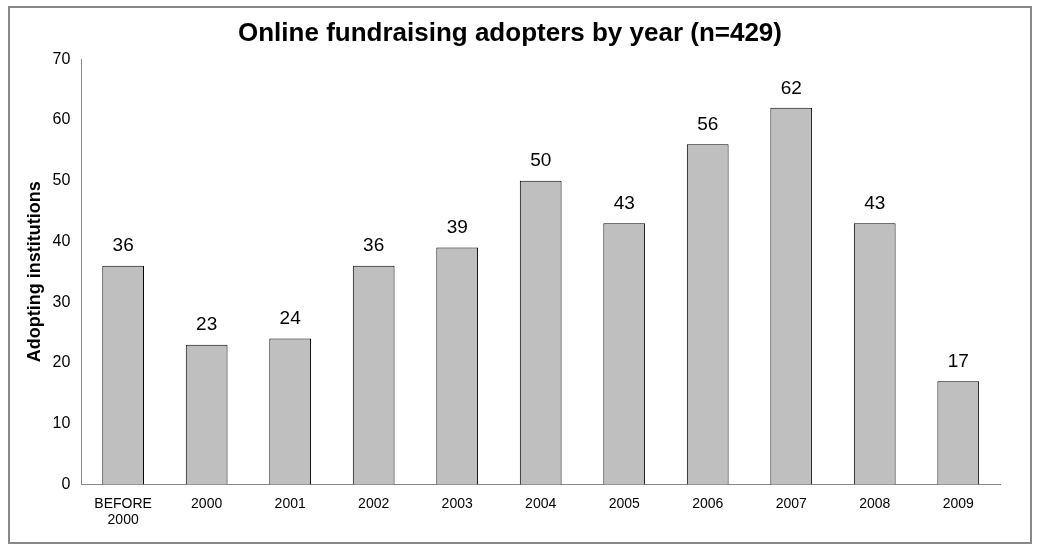 The height and width of the screenshot is (555, 1047). What do you see at coordinates (541, 502) in the screenshot?
I see `x-tick-label: 2004` at bounding box center [541, 502].